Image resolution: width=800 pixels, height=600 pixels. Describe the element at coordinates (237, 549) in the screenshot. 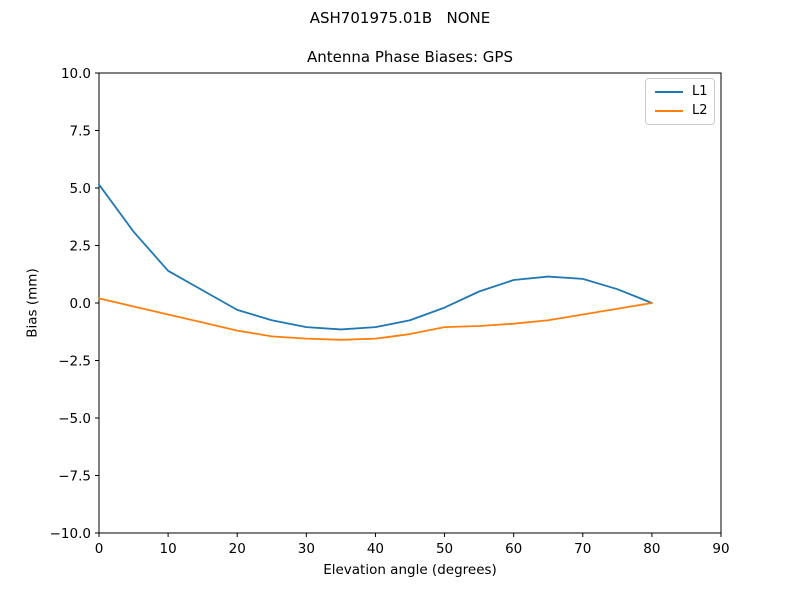

I see `x-tick-label: 20` at that location.